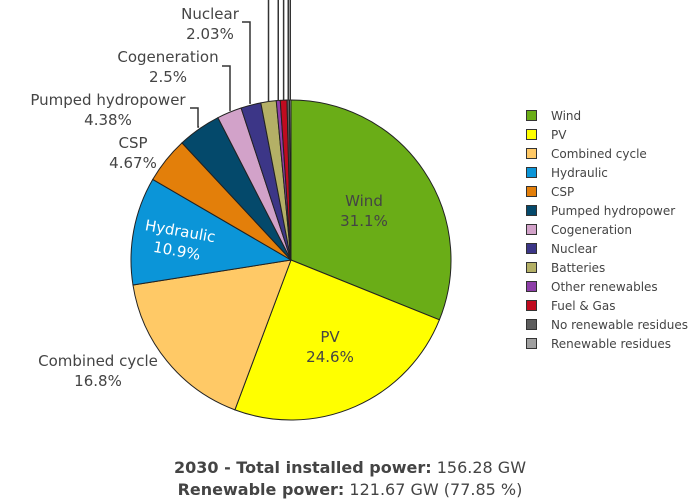 The image size is (700, 501). I want to click on legend-item-pumped-hydropower: Pumped hydropower, so click(607, 210).